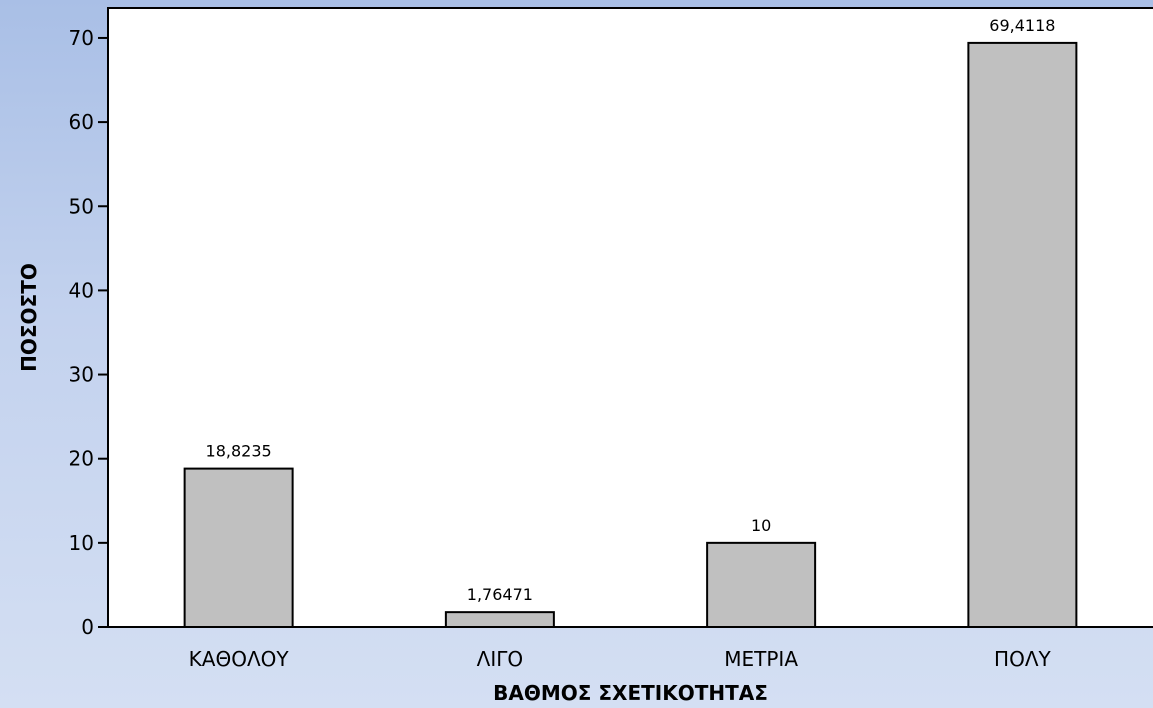  What do you see at coordinates (88, 332) in the screenshot?
I see `y-axis: 0 10 20 30 40 50 60 70` at bounding box center [88, 332].